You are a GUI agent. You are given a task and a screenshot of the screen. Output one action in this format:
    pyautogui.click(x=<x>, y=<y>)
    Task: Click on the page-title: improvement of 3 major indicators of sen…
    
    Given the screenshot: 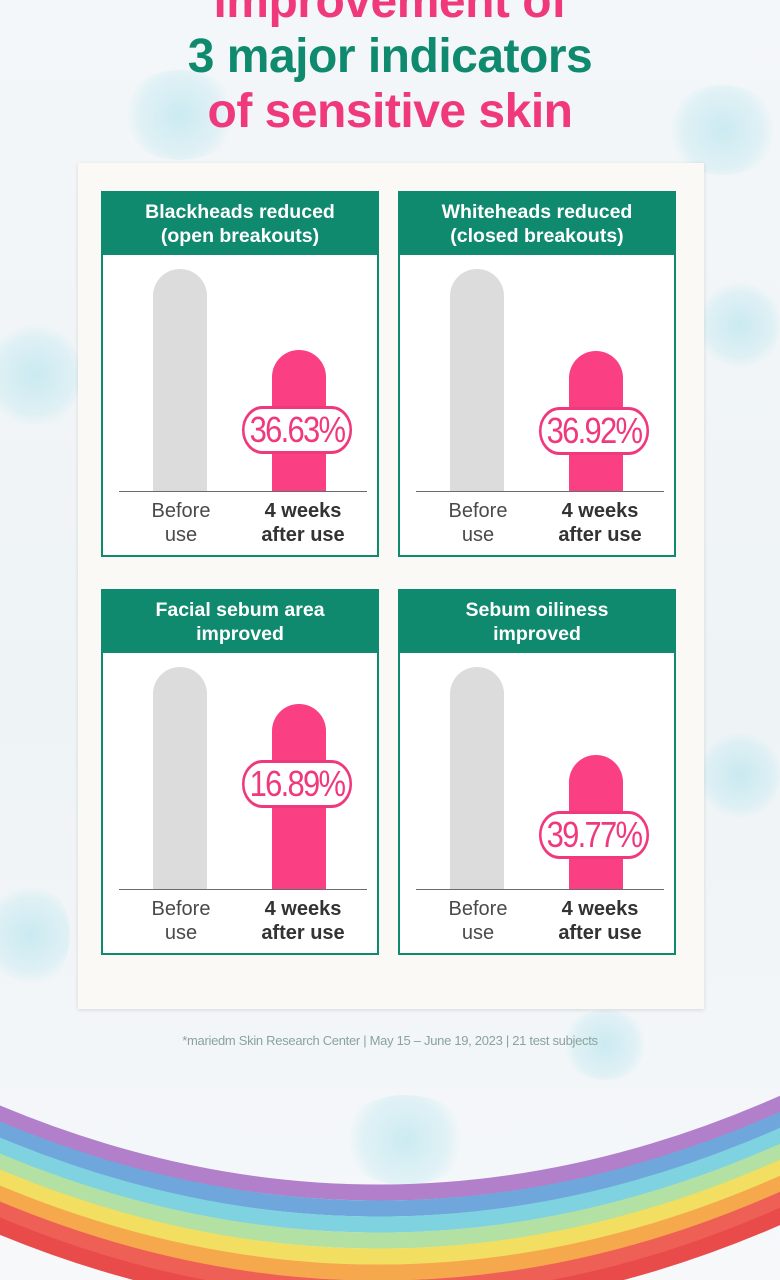 What is the action you would take?
    pyautogui.click(x=390, y=69)
    